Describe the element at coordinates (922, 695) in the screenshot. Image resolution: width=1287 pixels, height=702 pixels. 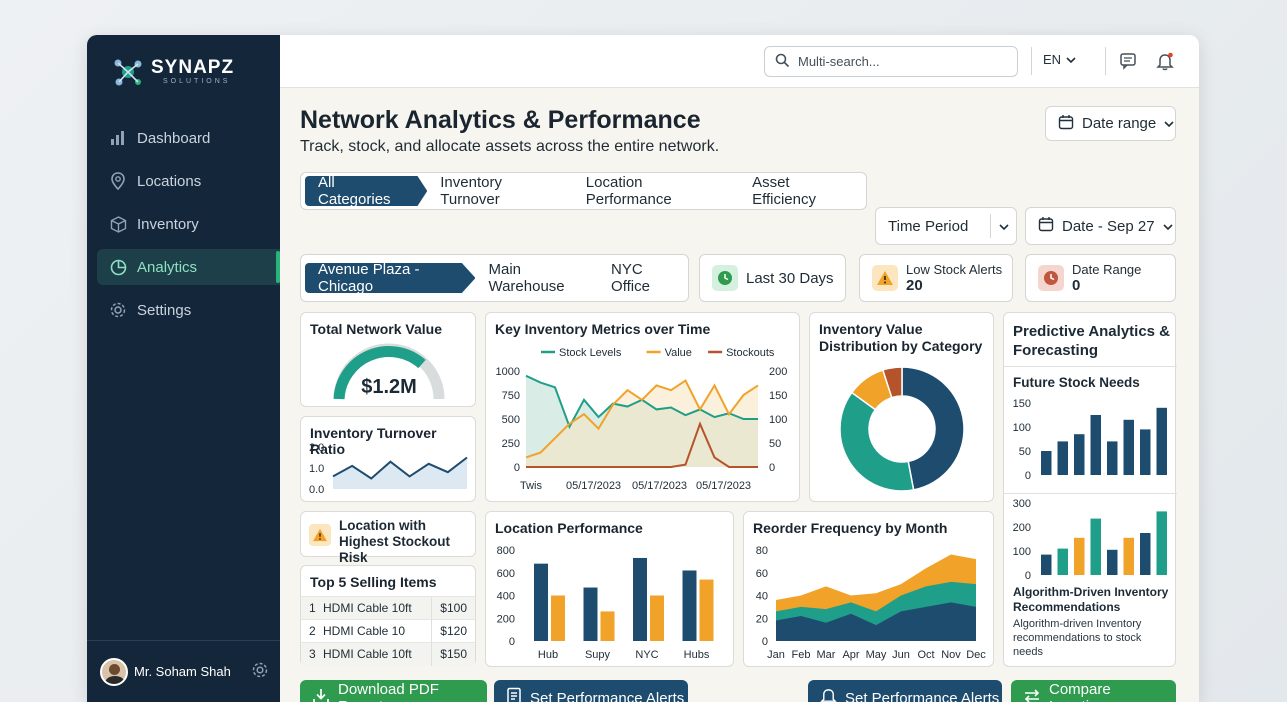
I see `set-alerts-bell-label: Set Performance Alerts` at that location.